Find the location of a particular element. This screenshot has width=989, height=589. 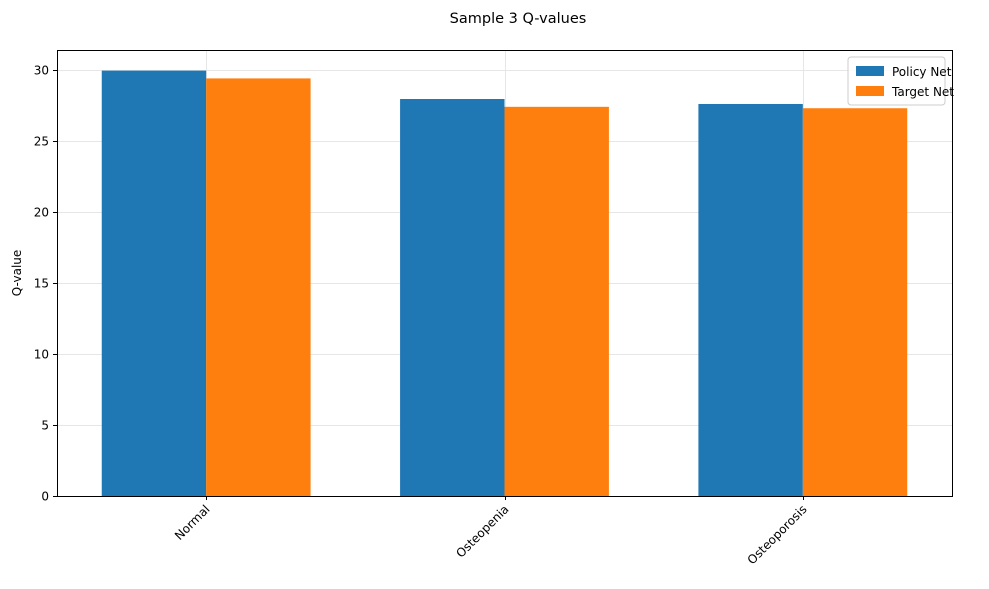

y-axis-title: Q-value is located at coordinates (17, 273).